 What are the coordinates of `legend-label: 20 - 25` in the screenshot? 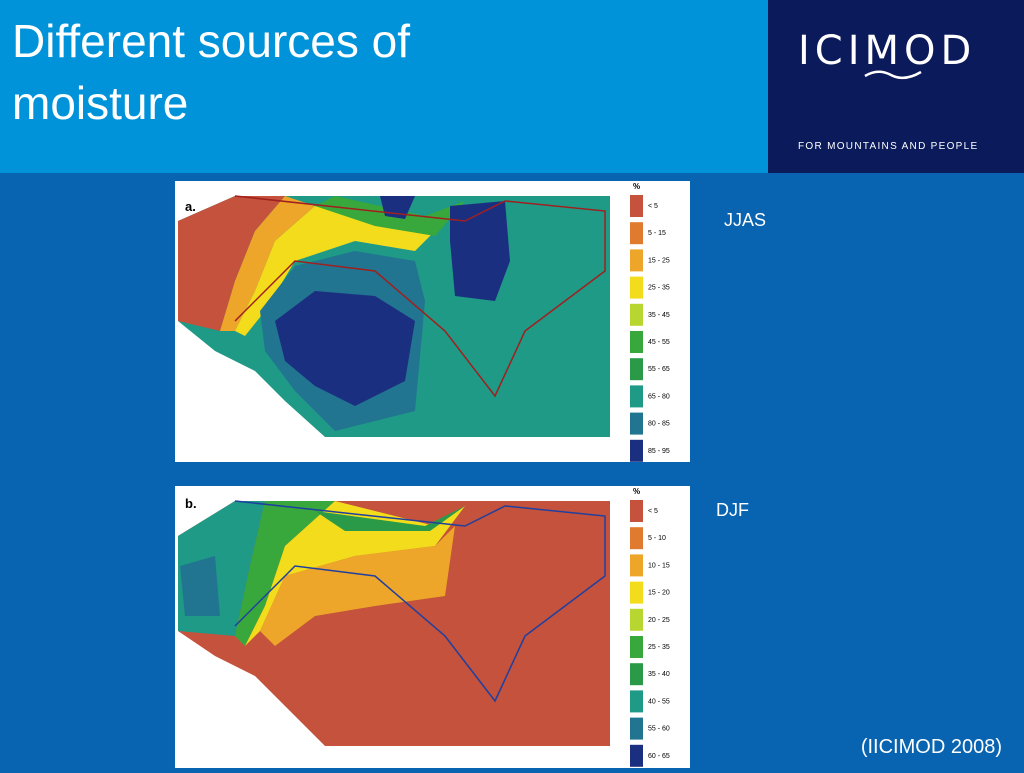 It's located at (659, 620).